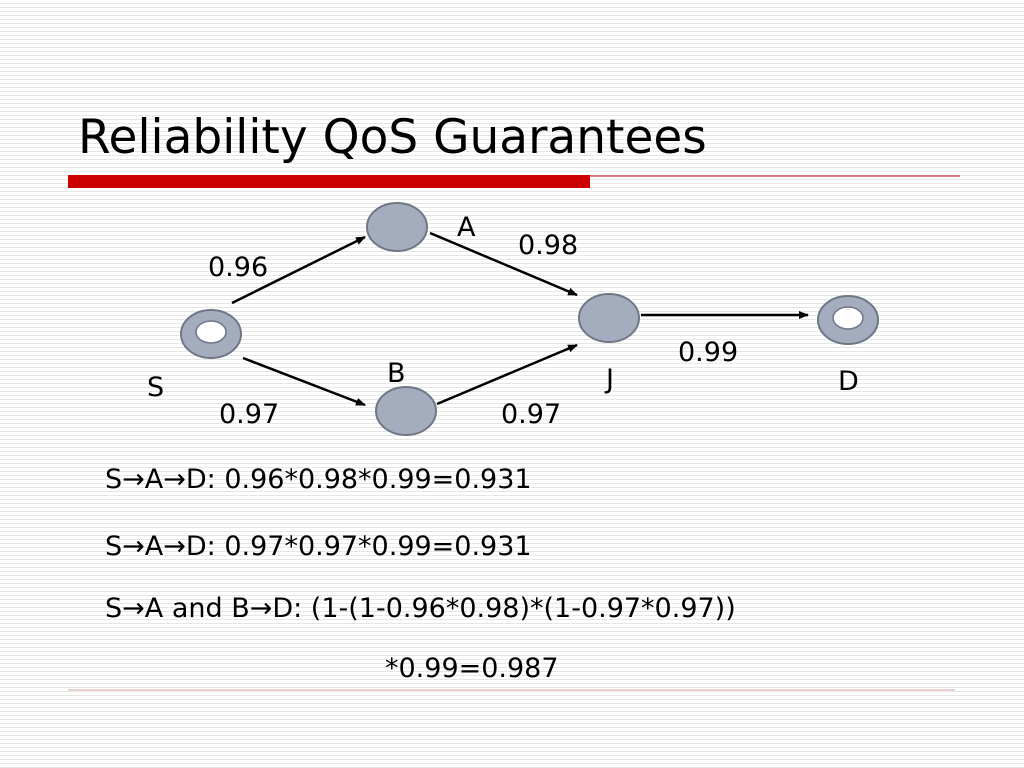  What do you see at coordinates (392, 137) in the screenshot?
I see `title: Reliability QoS Guarantees` at bounding box center [392, 137].